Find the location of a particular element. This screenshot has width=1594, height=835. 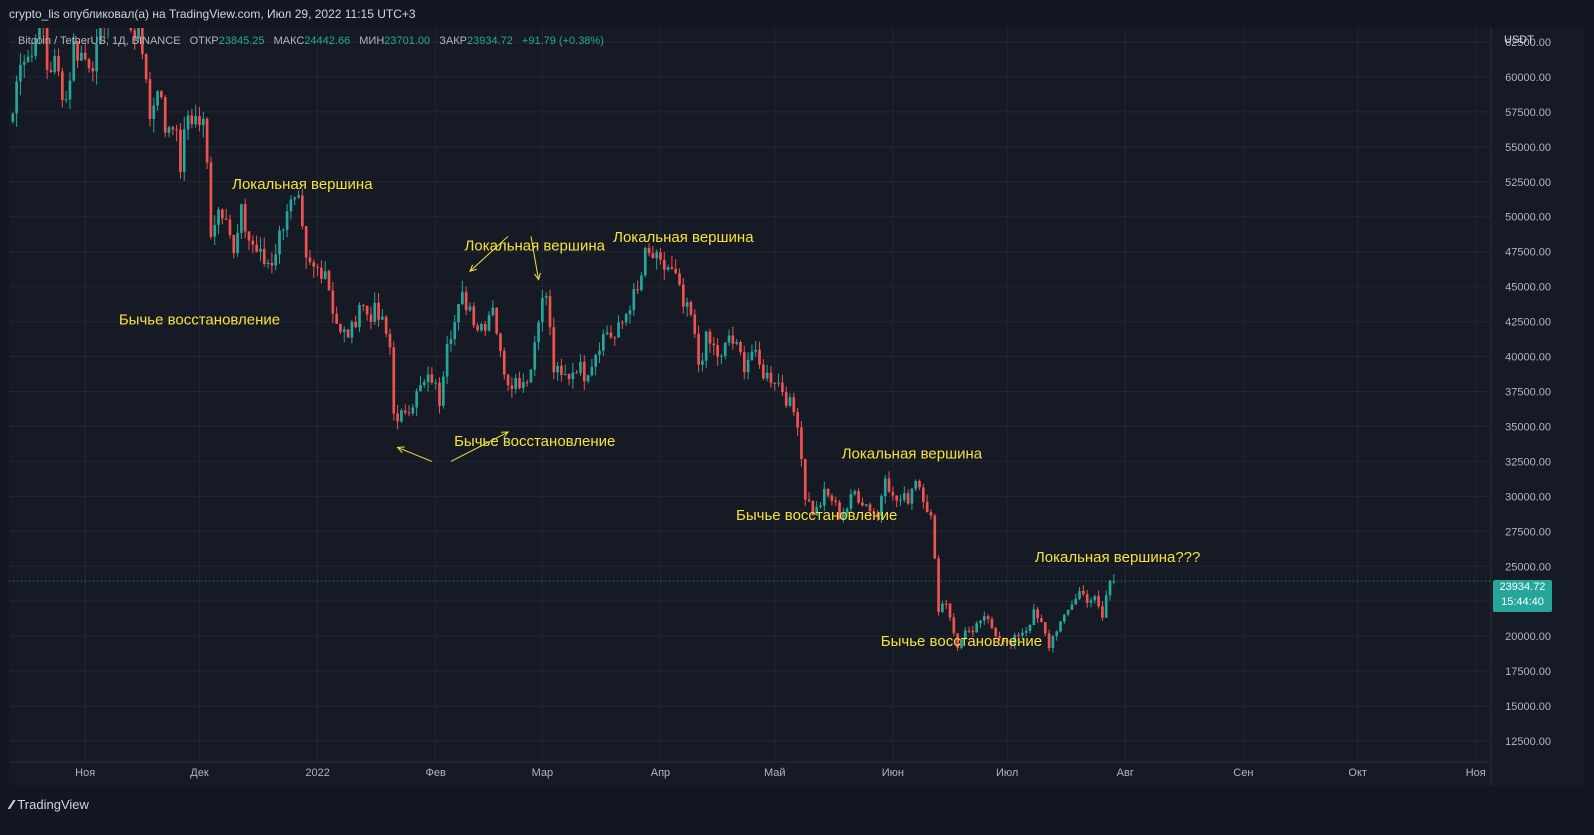

chart-annotation: Локальная вершина is located at coordinates (302, 184).